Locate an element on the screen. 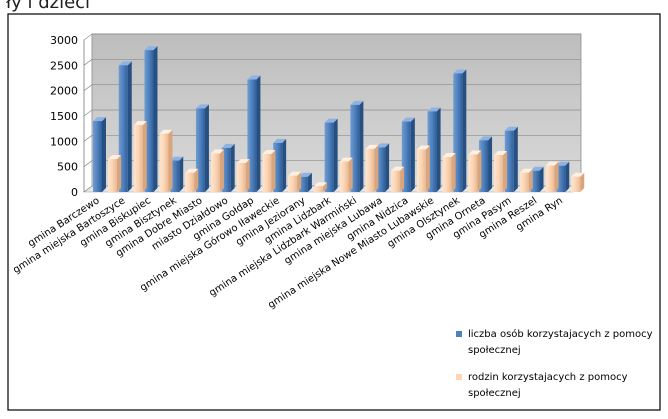 This screenshot has height=419, width=668. legend-entry: rodzin korzystajacych z pomocy społecznej is located at coordinates (548, 385).